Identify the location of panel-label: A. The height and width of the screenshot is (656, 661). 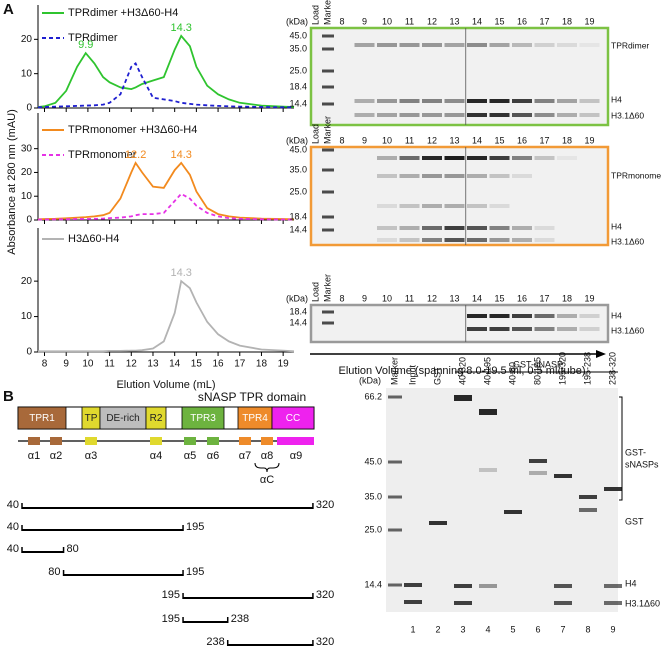
(8, 9).